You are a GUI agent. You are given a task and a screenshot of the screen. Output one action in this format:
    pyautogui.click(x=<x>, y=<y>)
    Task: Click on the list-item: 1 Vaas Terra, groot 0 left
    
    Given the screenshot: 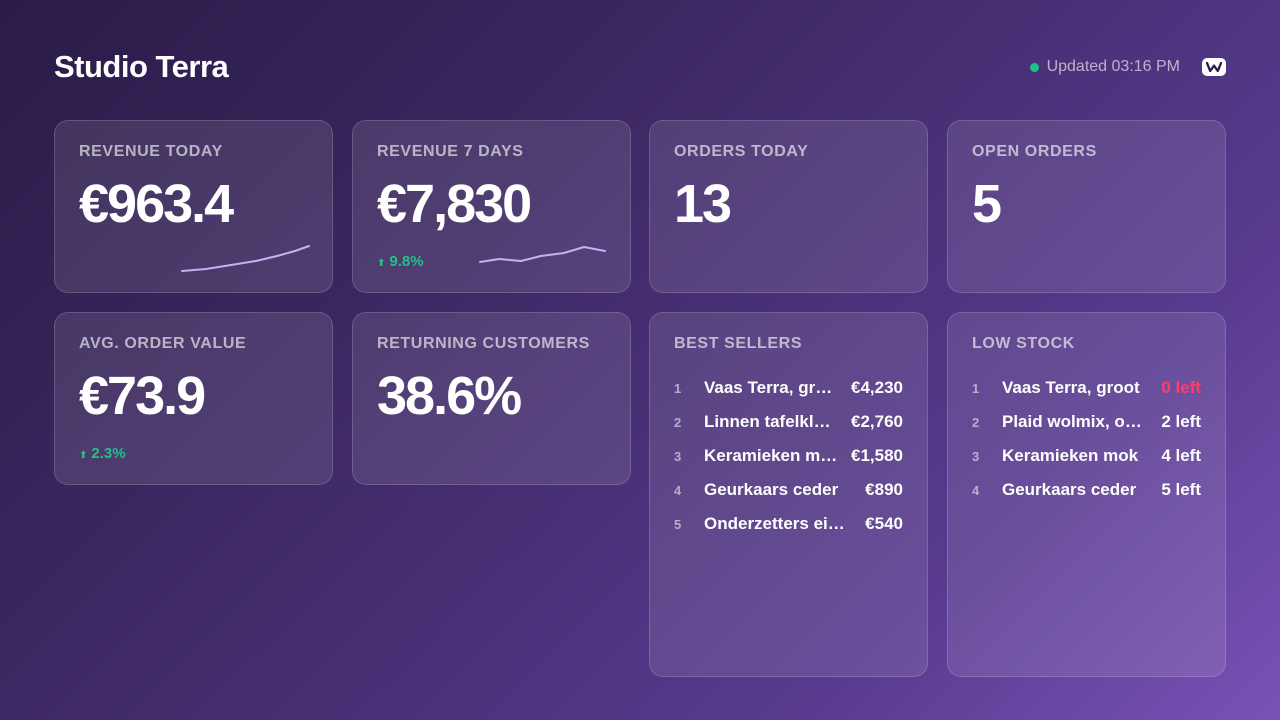 What is the action you would take?
    pyautogui.click(x=1086, y=388)
    